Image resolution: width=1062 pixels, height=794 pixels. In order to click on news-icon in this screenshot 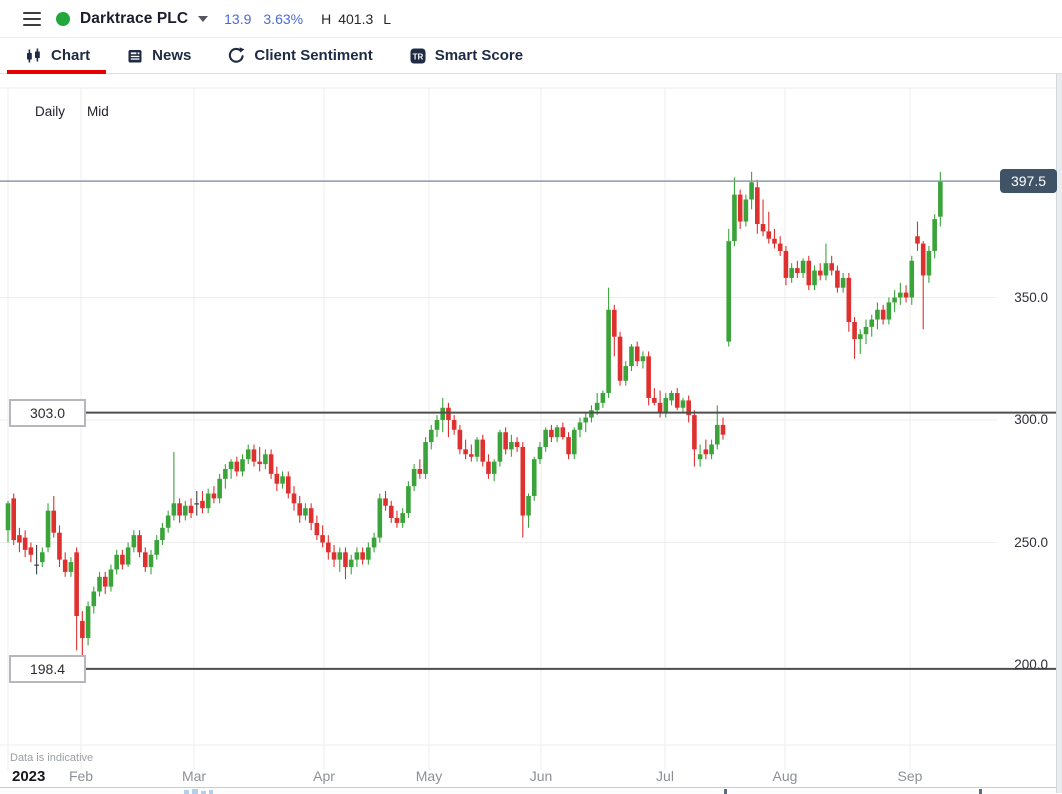, I will do `click(135, 56)`.